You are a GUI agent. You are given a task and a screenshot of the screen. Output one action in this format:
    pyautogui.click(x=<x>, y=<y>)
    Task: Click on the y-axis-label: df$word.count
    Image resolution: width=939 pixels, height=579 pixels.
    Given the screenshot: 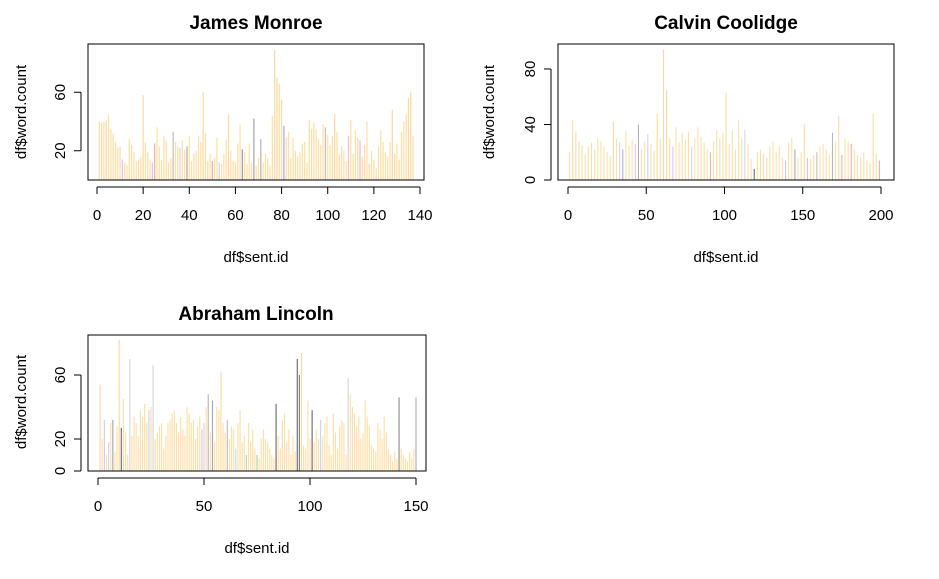 What is the action you would take?
    pyautogui.click(x=489, y=111)
    